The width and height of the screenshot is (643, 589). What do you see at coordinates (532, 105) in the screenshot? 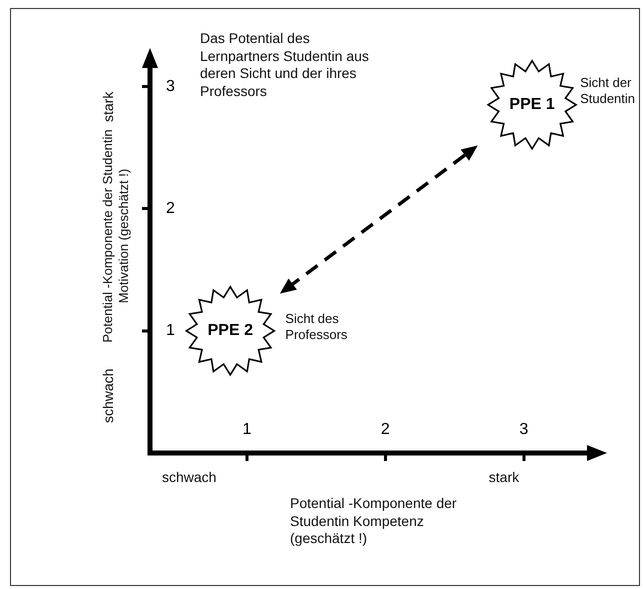
I see `series-label: PPE 1` at bounding box center [532, 105].